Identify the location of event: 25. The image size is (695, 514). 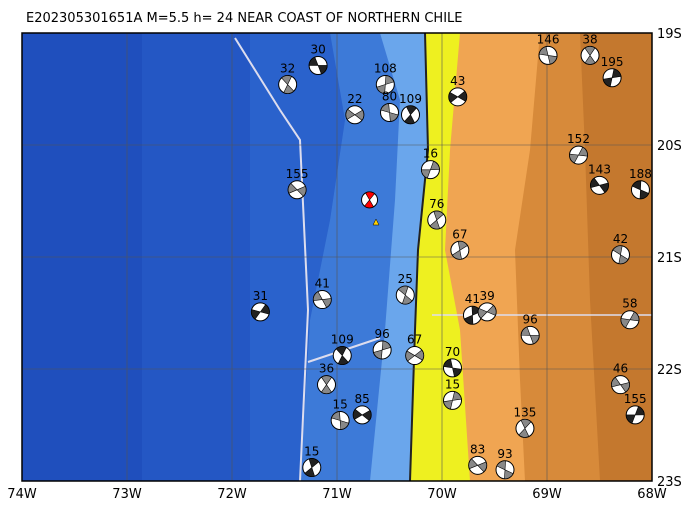
(405, 288).